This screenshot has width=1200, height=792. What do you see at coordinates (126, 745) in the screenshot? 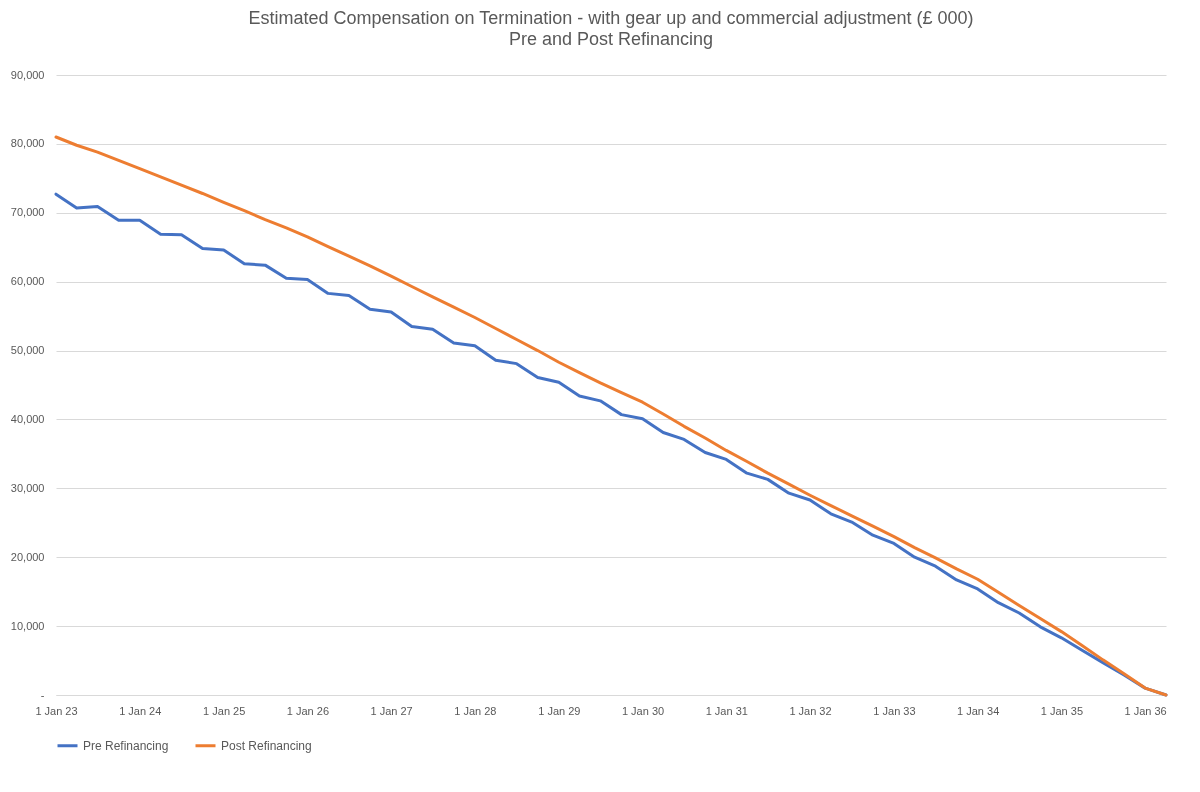
I see `legend-label: Pre Refinancing` at bounding box center [126, 745].